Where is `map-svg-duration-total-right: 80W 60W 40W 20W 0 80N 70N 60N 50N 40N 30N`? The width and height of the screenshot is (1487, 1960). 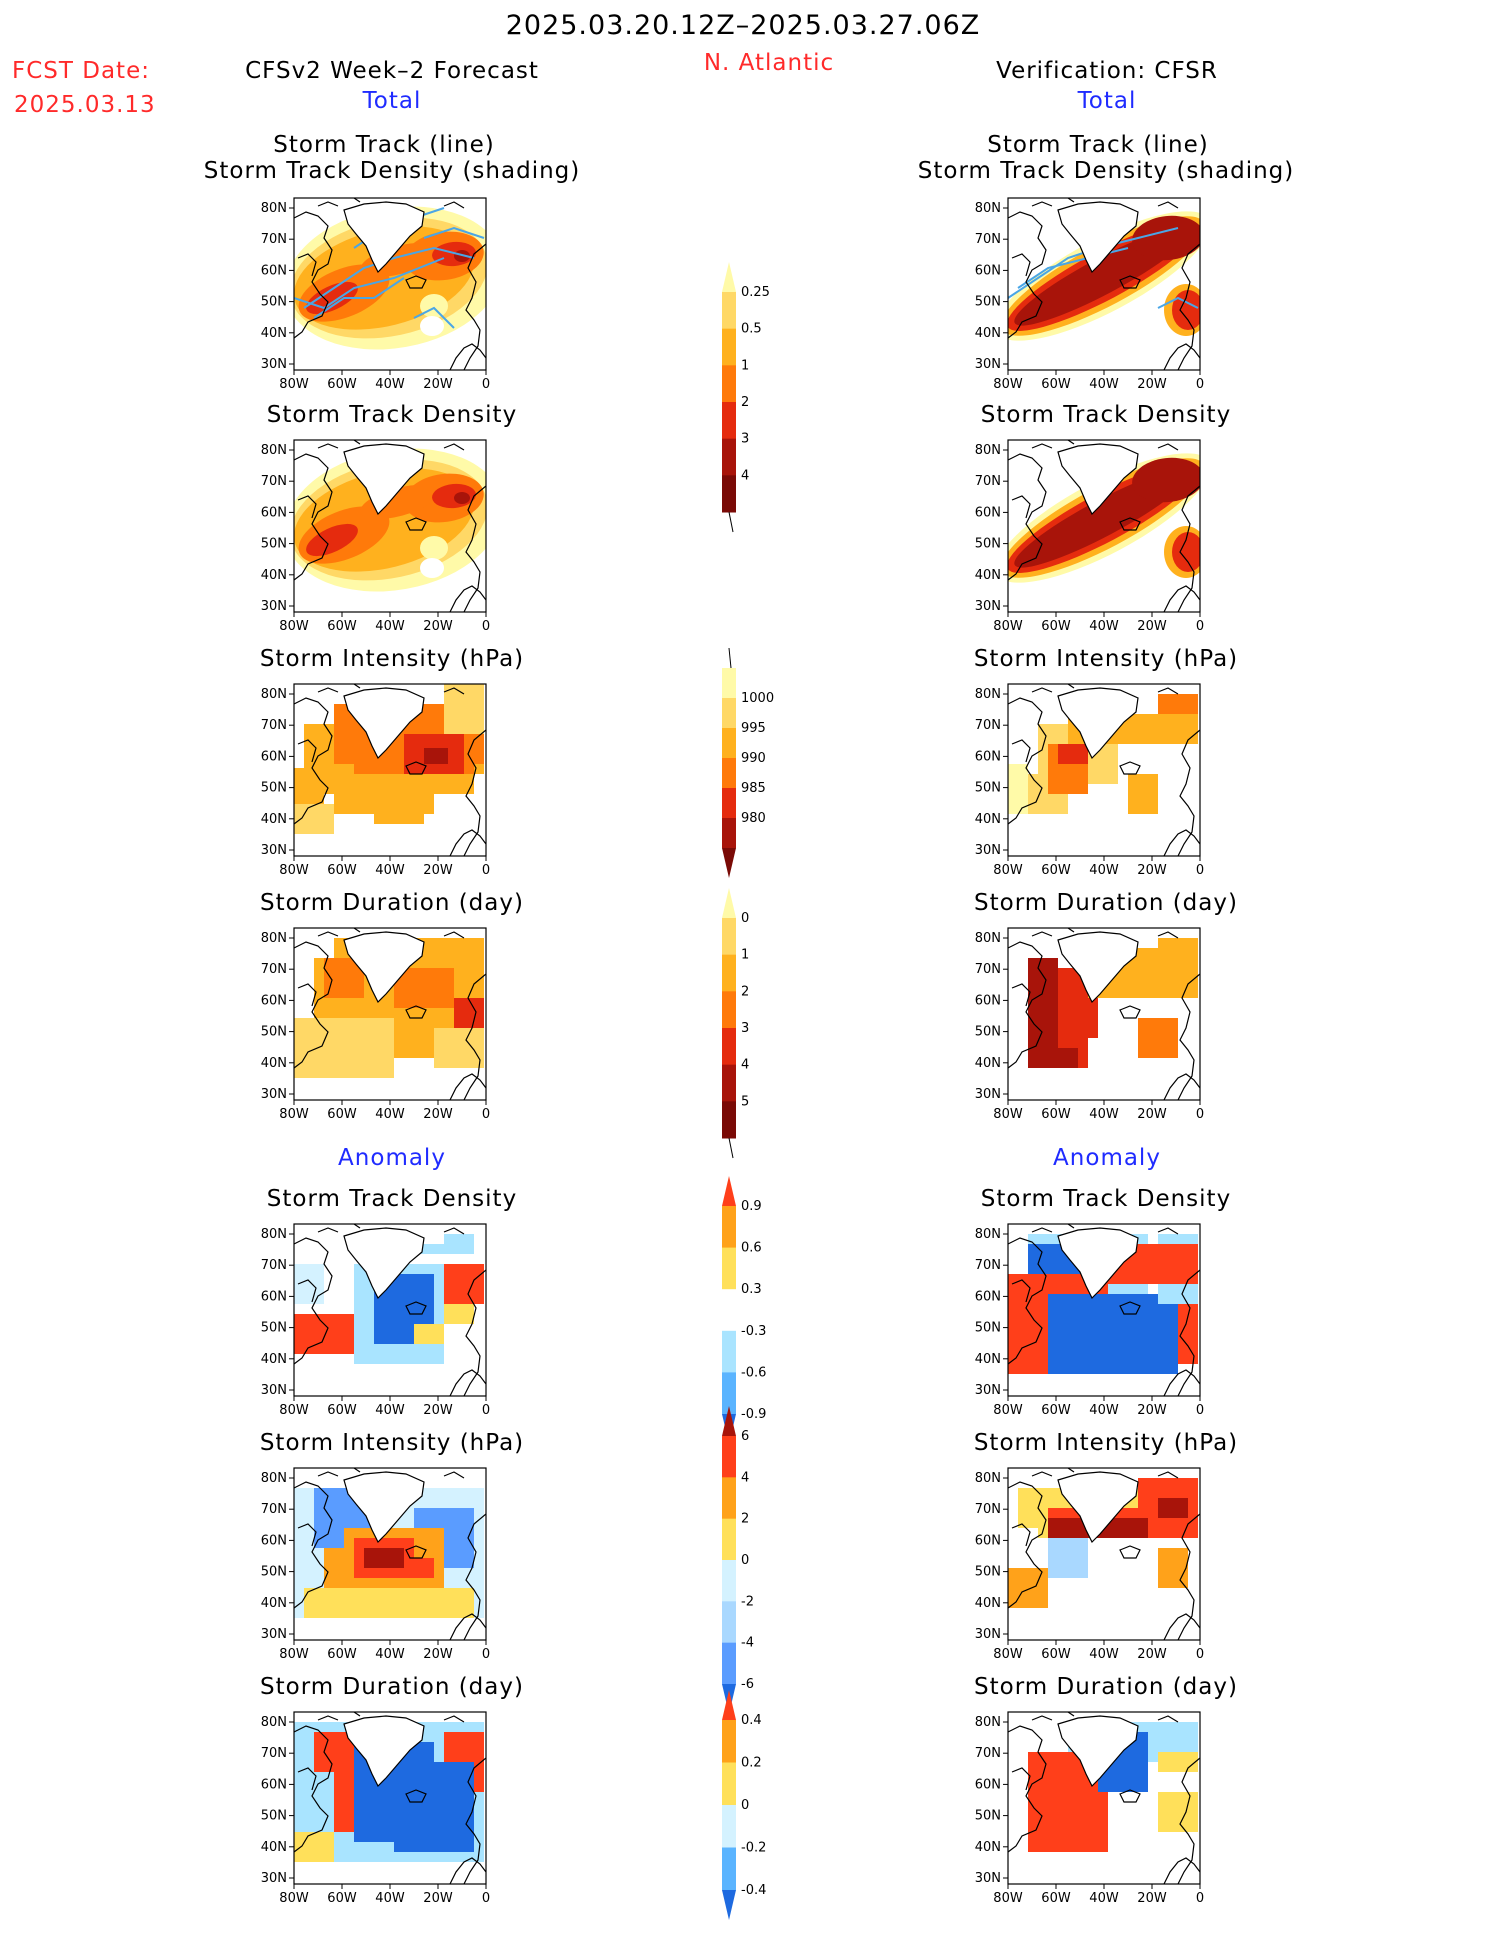 map-svg-duration-total-right: 80W 60W 40W 20W 0 80N 70N 60N 50N 40N 30N is located at coordinates (1089, 1024).